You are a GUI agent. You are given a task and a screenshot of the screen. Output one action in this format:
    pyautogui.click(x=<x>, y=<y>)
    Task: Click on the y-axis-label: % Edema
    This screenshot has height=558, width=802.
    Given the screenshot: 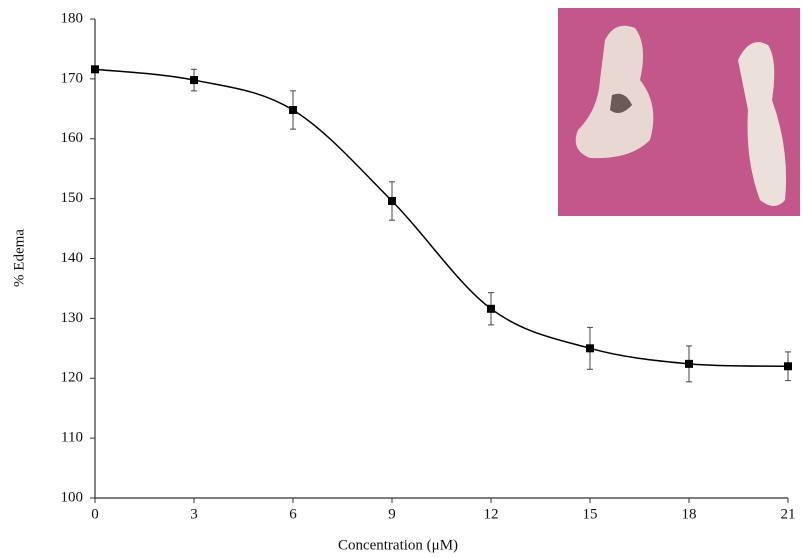 What is the action you would take?
    pyautogui.click(x=19, y=258)
    